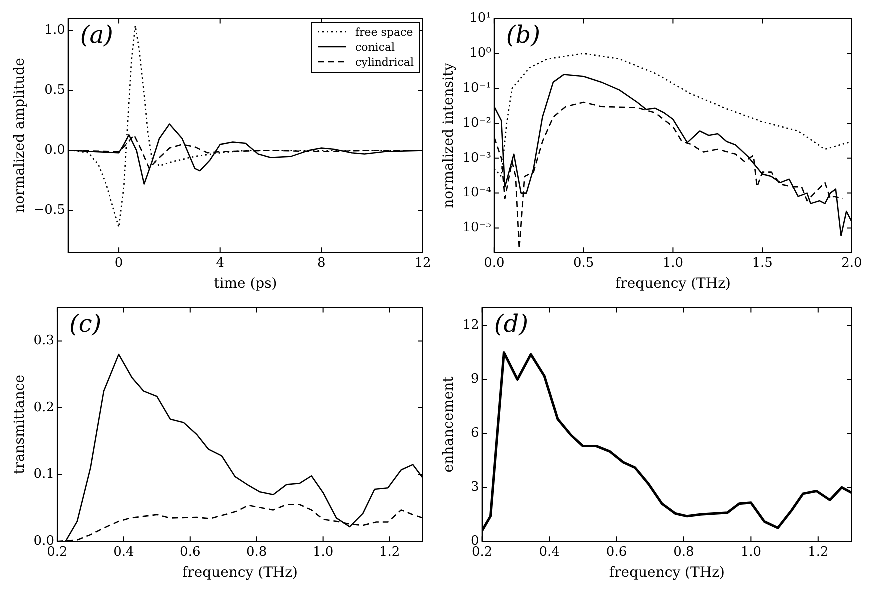 Image resolution: width=874 pixels, height=595 pixels. What do you see at coordinates (220, 263) in the screenshot?
I see `x-tick-label: 4` at bounding box center [220, 263].